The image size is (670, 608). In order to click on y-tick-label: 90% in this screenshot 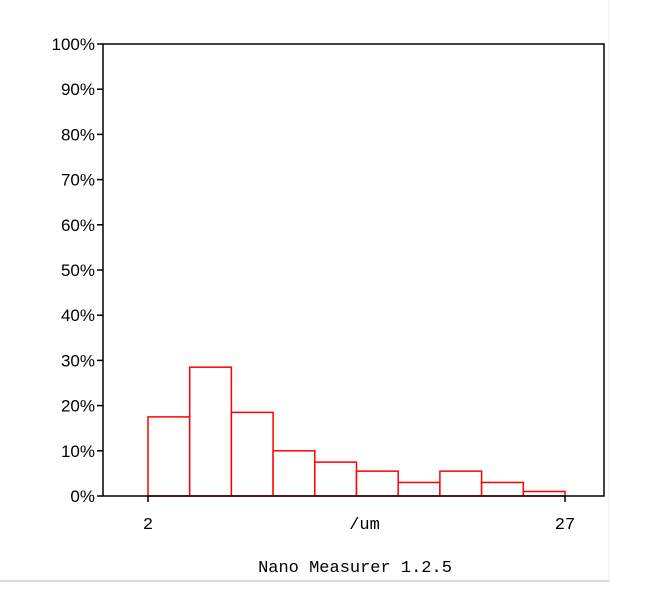, I will do `click(78, 89)`.